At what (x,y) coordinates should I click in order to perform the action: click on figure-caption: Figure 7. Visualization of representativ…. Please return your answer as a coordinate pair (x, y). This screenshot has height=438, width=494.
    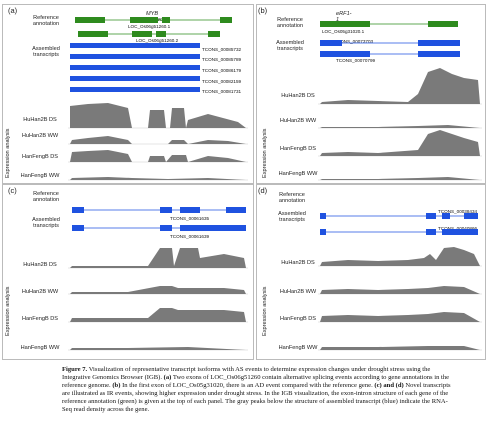
    Looking at the image, I should click on (257, 390).